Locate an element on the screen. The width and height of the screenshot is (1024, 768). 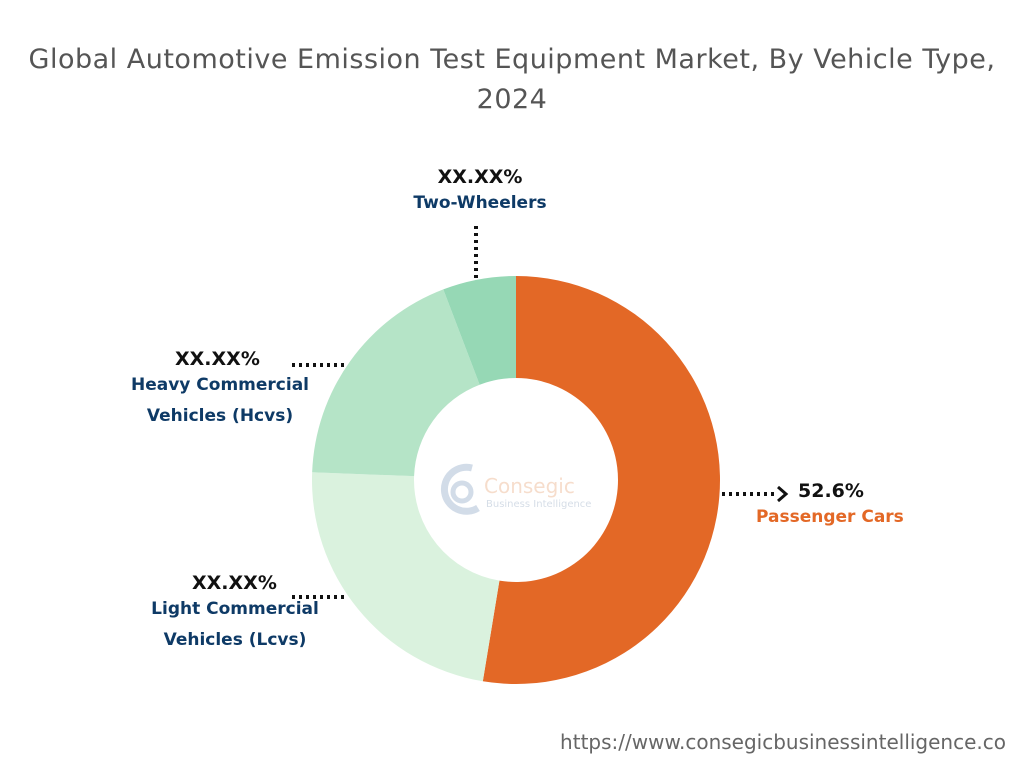
label-hcv: XX.XX% Heavy Commercial Vehicles (Hcvs) is located at coordinates (220, 390).